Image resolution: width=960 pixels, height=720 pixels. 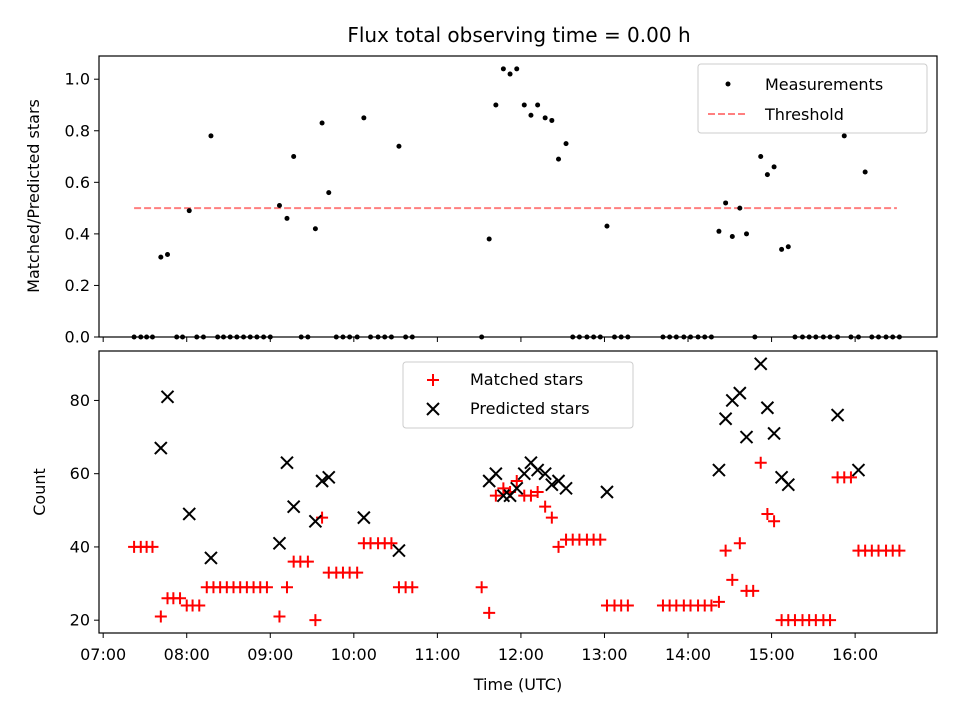 I want to click on legend-predicted-marker, so click(x=433, y=409).